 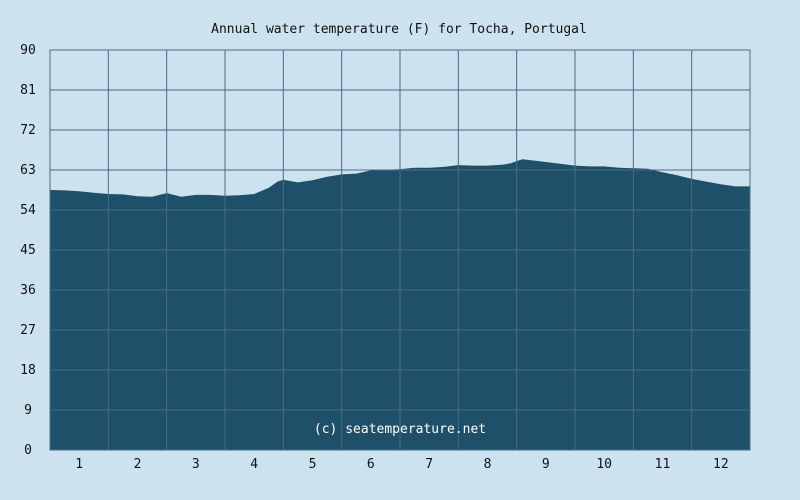 I want to click on y-tick-label: 18, so click(x=28, y=370).